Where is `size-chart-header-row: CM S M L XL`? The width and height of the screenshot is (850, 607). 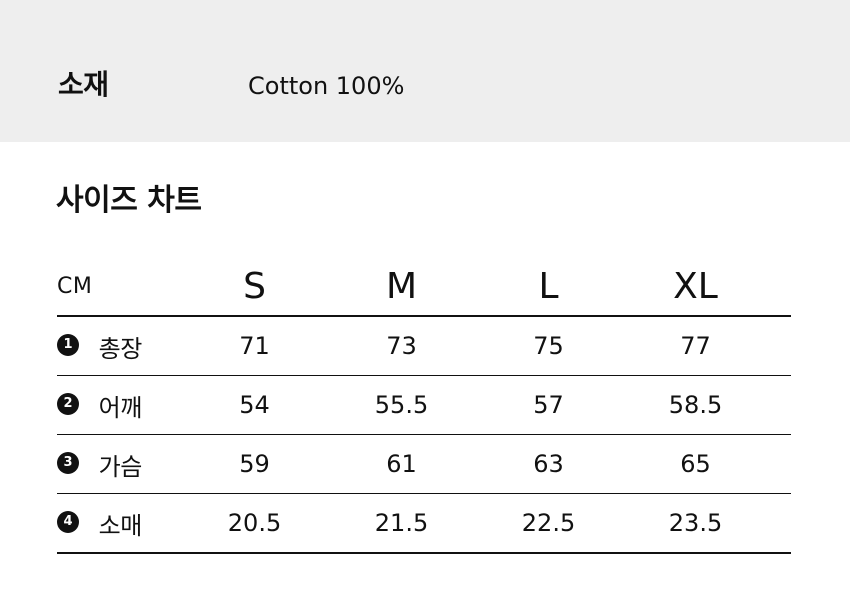
size-chart-header-row: CM S M L XL is located at coordinates (424, 287).